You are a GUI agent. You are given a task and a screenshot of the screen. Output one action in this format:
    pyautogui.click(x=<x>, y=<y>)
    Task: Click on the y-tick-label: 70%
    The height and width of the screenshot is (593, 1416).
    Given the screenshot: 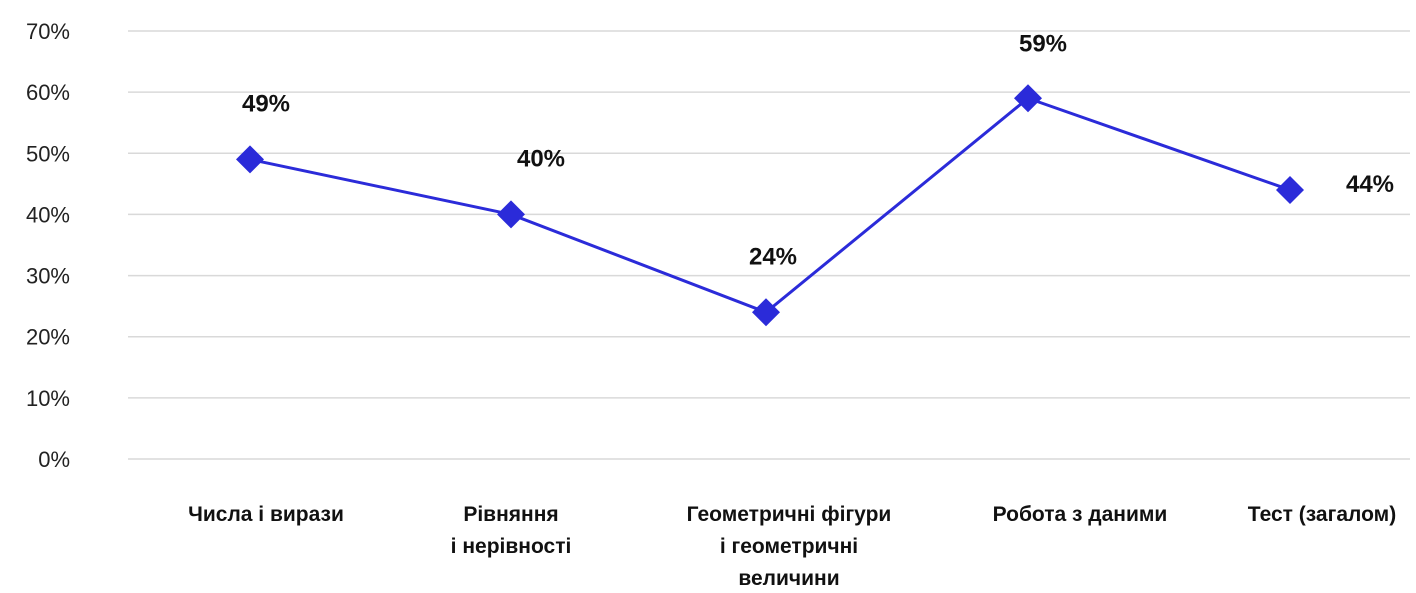 What is the action you would take?
    pyautogui.click(x=48, y=31)
    